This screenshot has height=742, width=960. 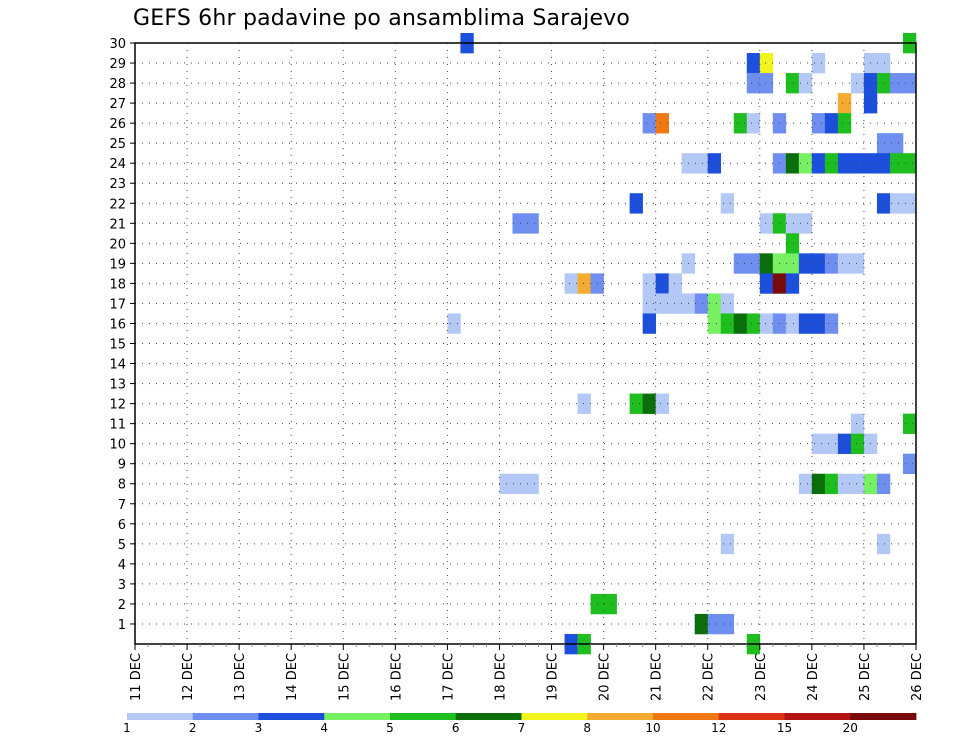 What do you see at coordinates (122, 605) in the screenshot?
I see `y-tick-label: 2` at bounding box center [122, 605].